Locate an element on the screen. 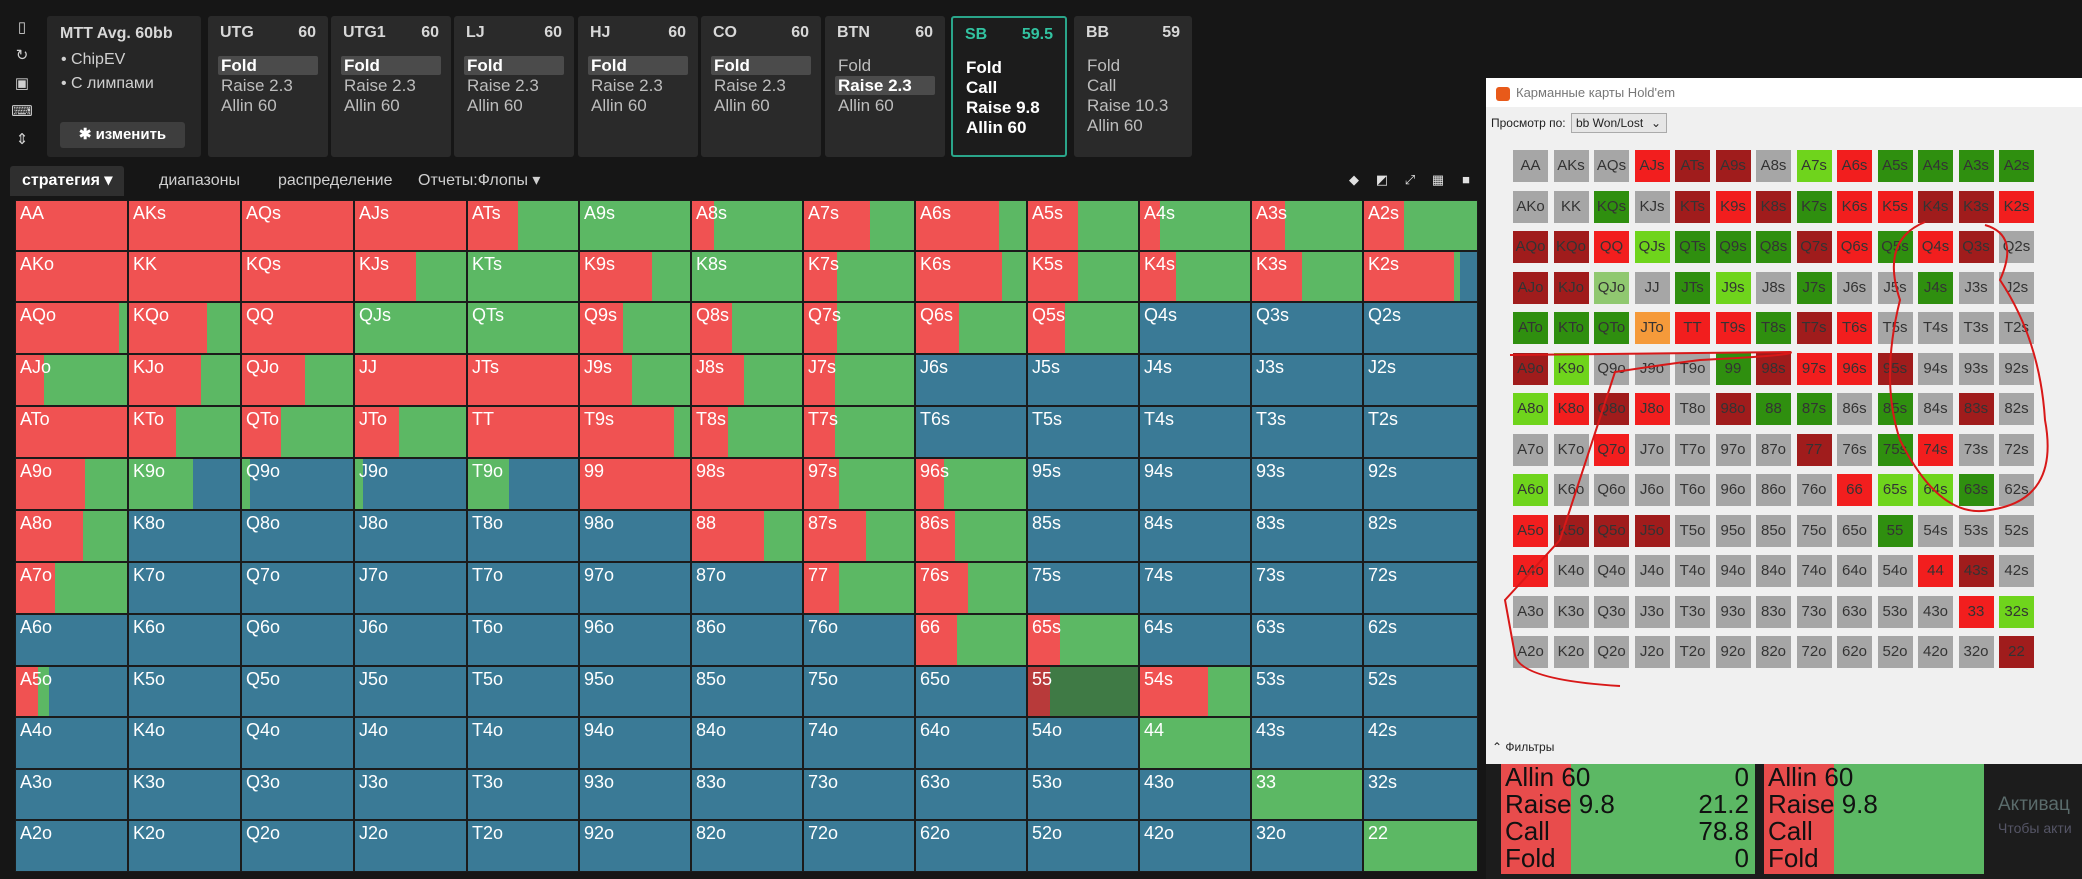 This screenshot has width=2082, height=879. pocket-cell: 87s is located at coordinates (1814, 409).